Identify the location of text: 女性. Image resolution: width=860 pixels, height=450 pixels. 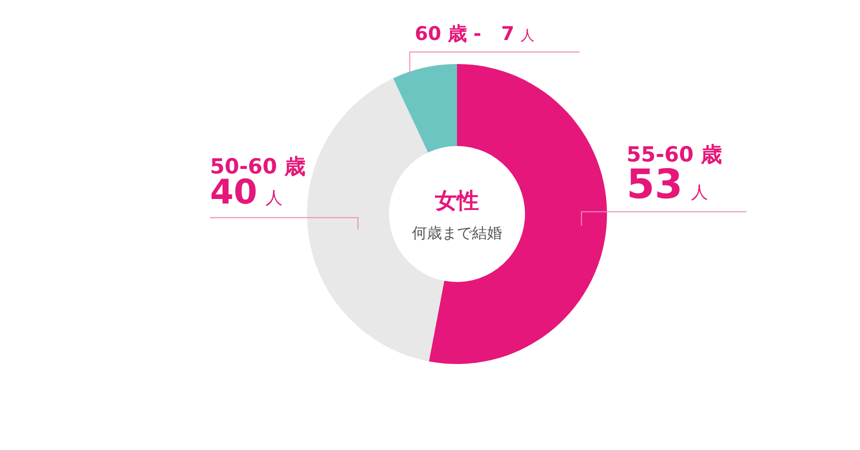
(456, 201).